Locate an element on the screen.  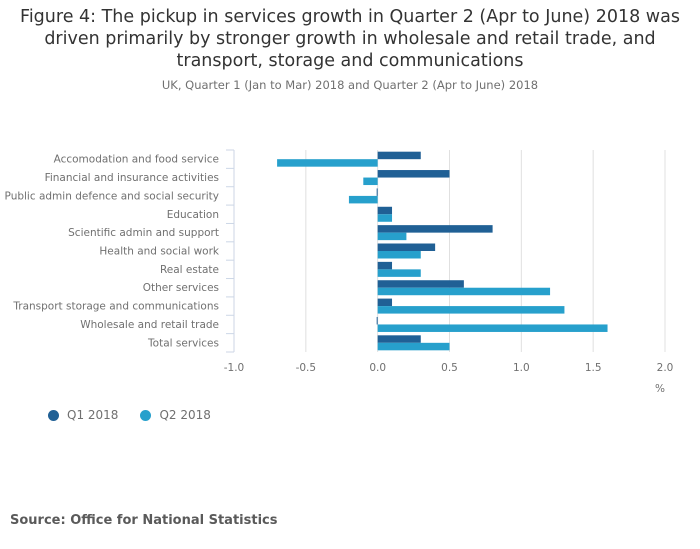
x-axis-unit-label: % is located at coordinates (660, 389).